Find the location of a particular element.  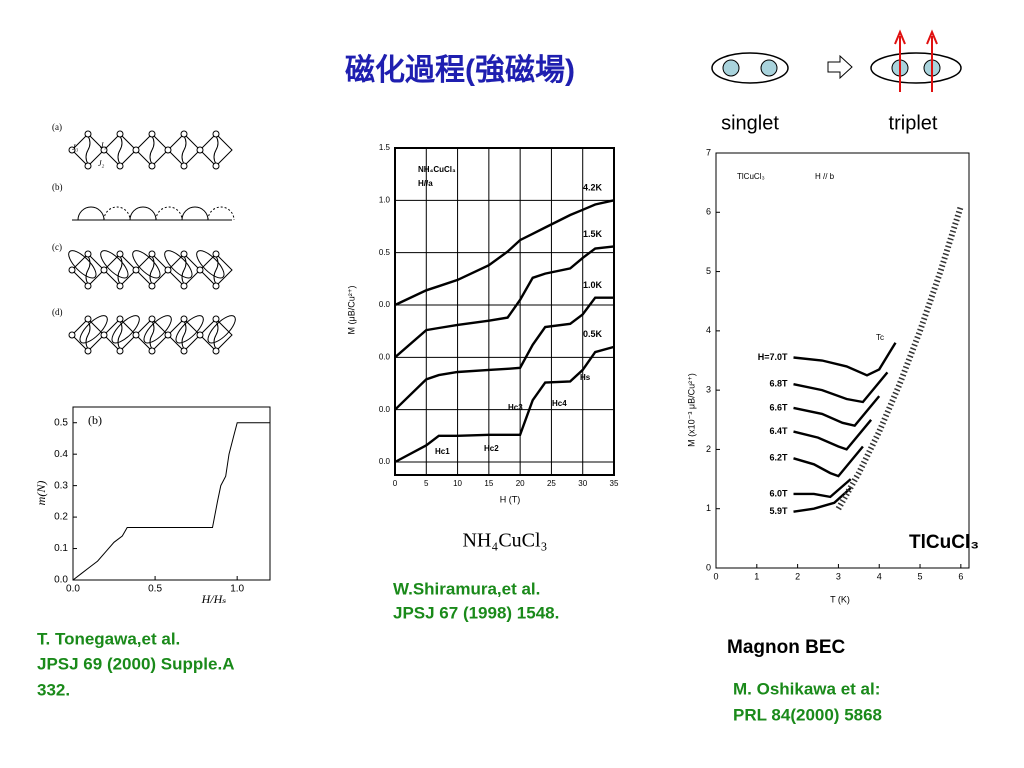

singlet-label: singlet is located at coordinates (750, 123).